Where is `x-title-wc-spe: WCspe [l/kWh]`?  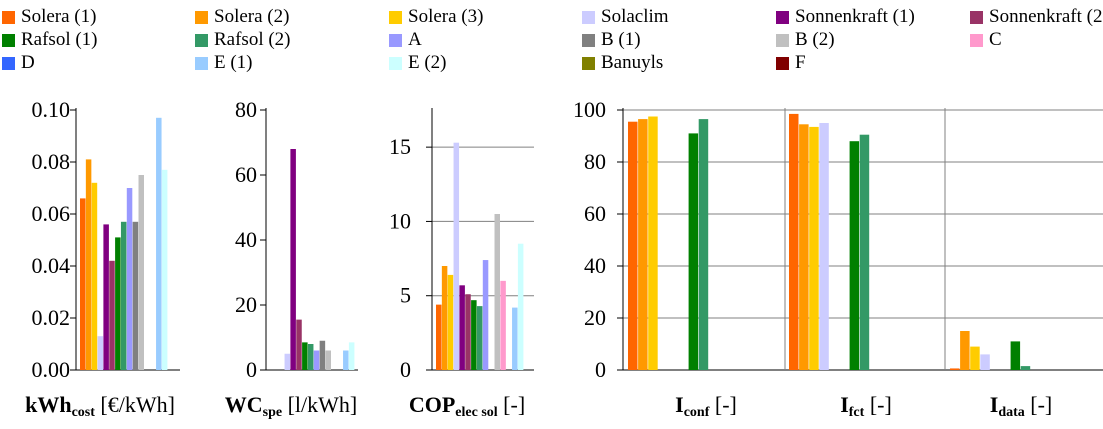
x-title-wc-spe: WCspe [l/kWh] is located at coordinates (291, 406).